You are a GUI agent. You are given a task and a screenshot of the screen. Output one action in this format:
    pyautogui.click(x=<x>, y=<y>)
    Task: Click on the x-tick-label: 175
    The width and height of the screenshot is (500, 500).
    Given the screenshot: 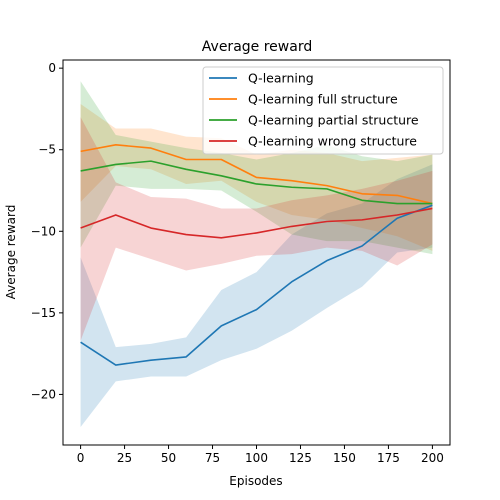 What is the action you would take?
    pyautogui.click(x=388, y=458)
    